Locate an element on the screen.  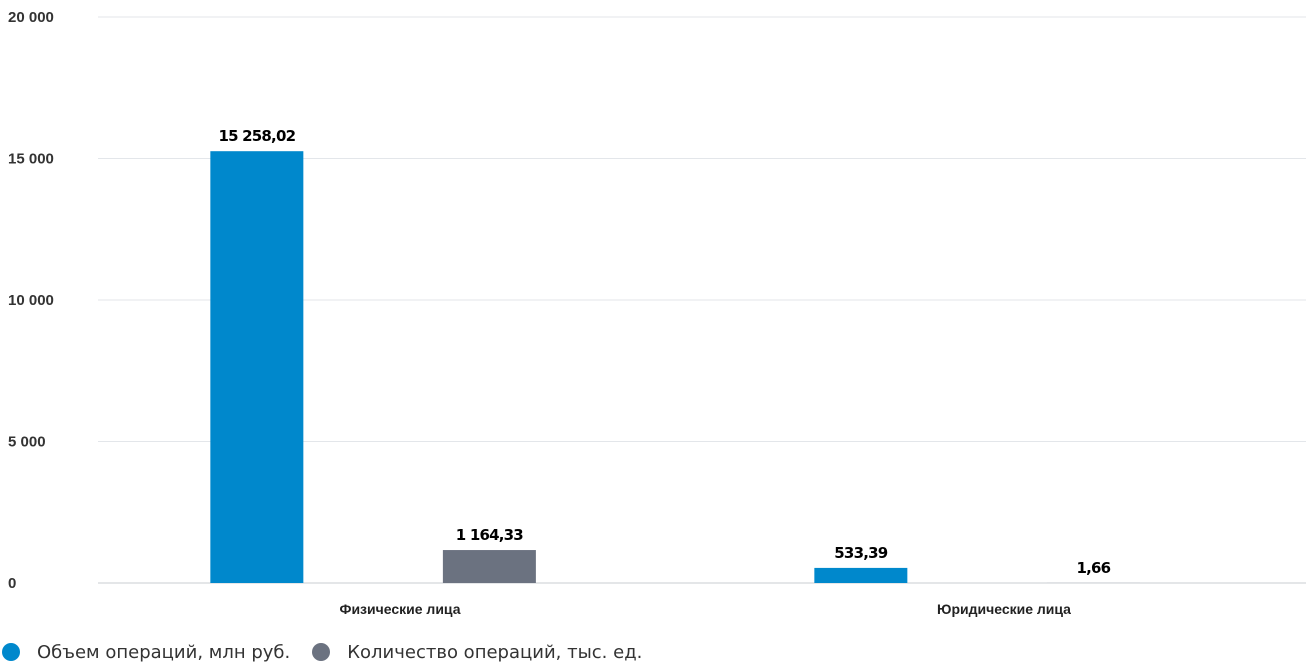
data-label: 15 258,02 is located at coordinates (256, 136).